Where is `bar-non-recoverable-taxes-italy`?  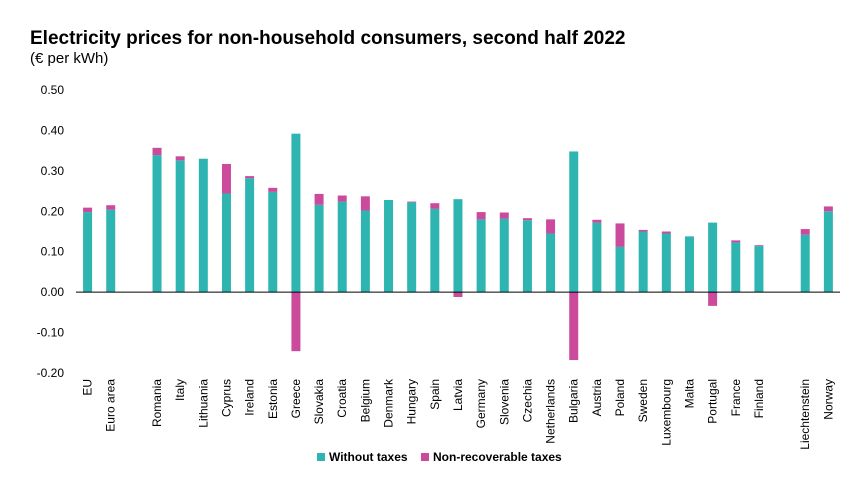
bar-non-recoverable-taxes-italy is located at coordinates (180, 158).